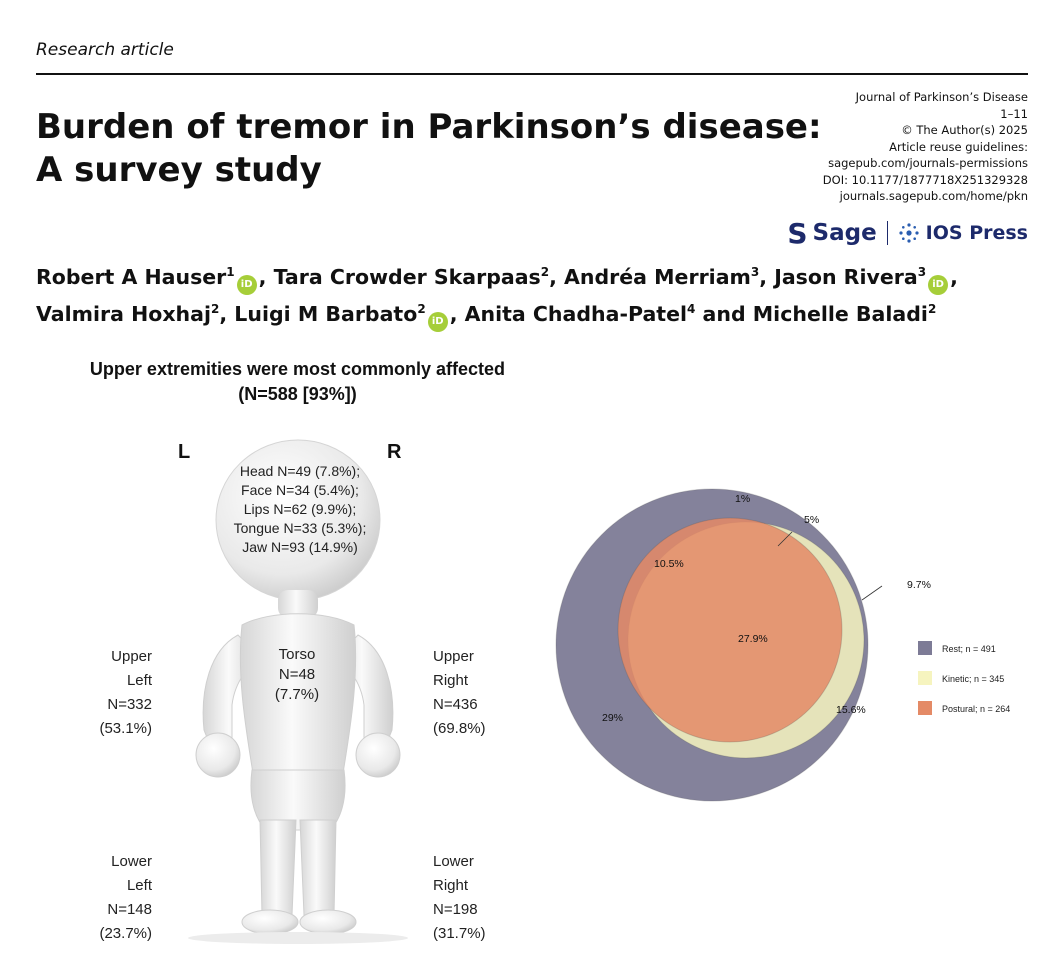 The height and width of the screenshot is (966, 1058). What do you see at coordinates (851, 710) in the screenshot?
I see `venn-region-label: 15.6%` at bounding box center [851, 710].